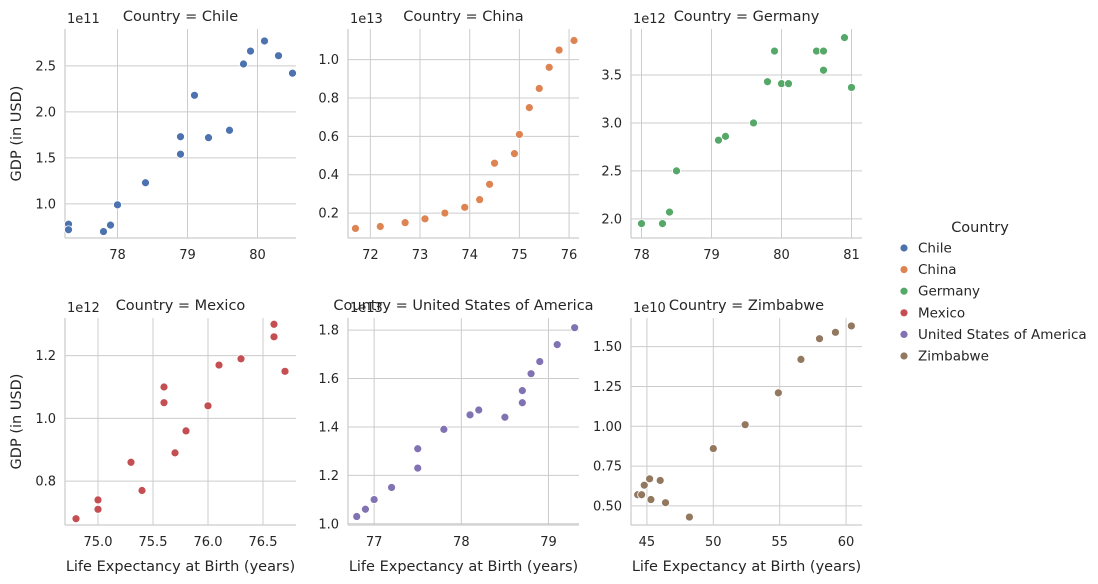  What do you see at coordinates (935, 249) in the screenshot?
I see `legend-label: Chile` at bounding box center [935, 249].